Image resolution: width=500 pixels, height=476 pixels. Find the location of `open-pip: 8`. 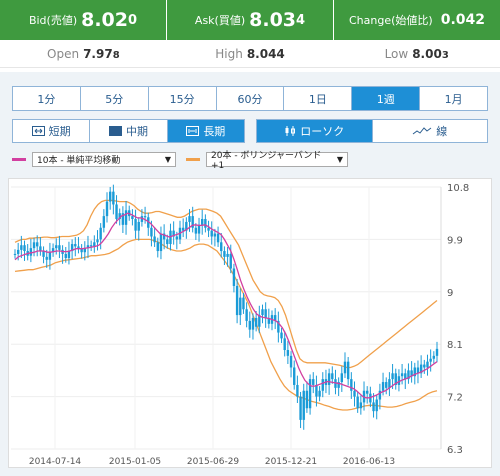

open-pip: 8 is located at coordinates (116, 55).